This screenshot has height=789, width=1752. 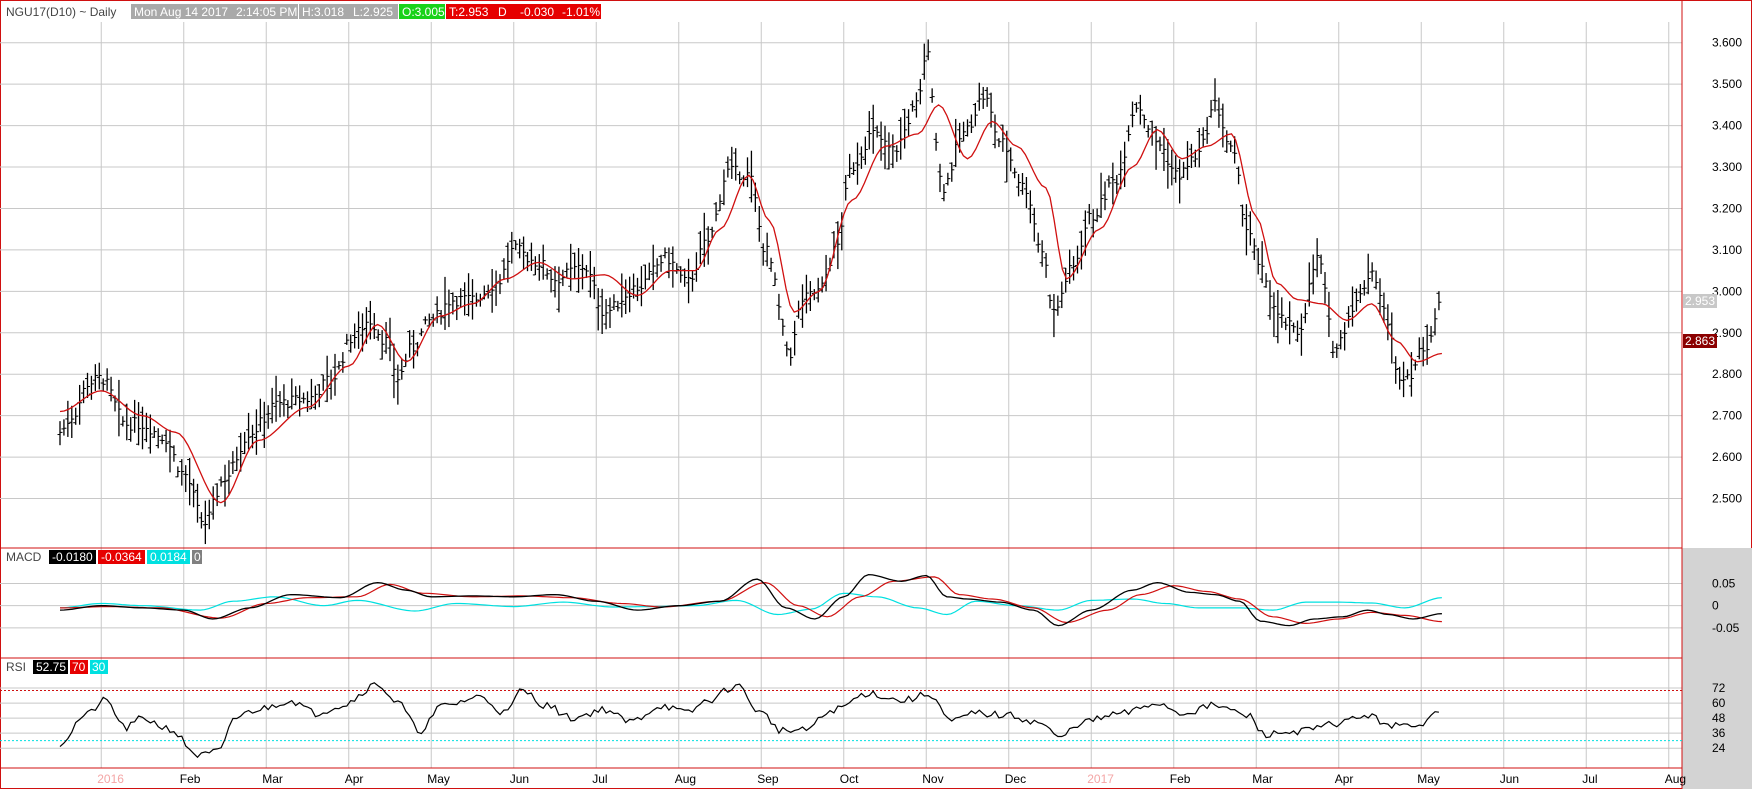 I want to click on rsi-oversold-value: 30, so click(x=99, y=667).